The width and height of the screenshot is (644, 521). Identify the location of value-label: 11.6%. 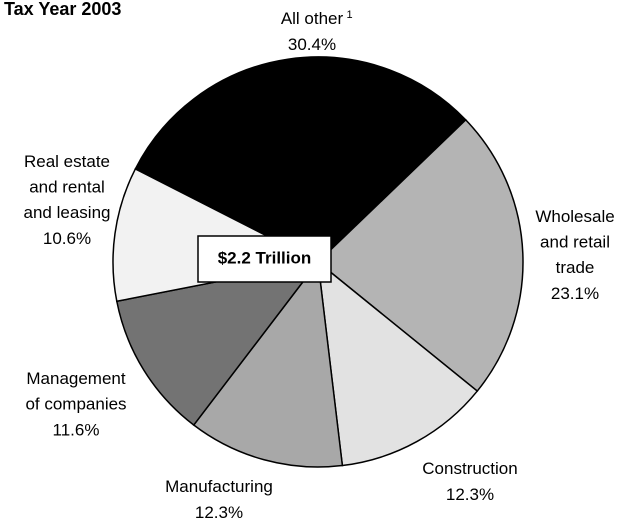
(76, 429).